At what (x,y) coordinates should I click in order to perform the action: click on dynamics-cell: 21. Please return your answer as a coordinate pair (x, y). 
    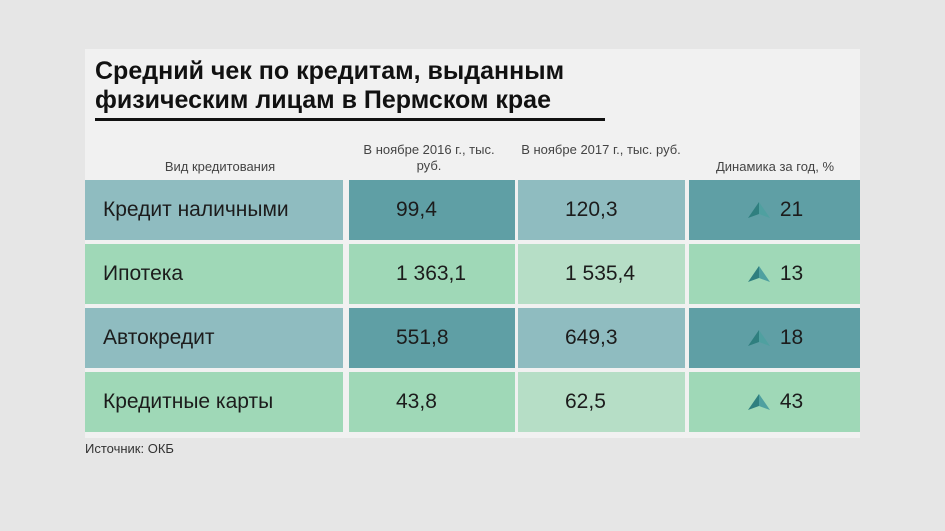
    Looking at the image, I should click on (774, 210).